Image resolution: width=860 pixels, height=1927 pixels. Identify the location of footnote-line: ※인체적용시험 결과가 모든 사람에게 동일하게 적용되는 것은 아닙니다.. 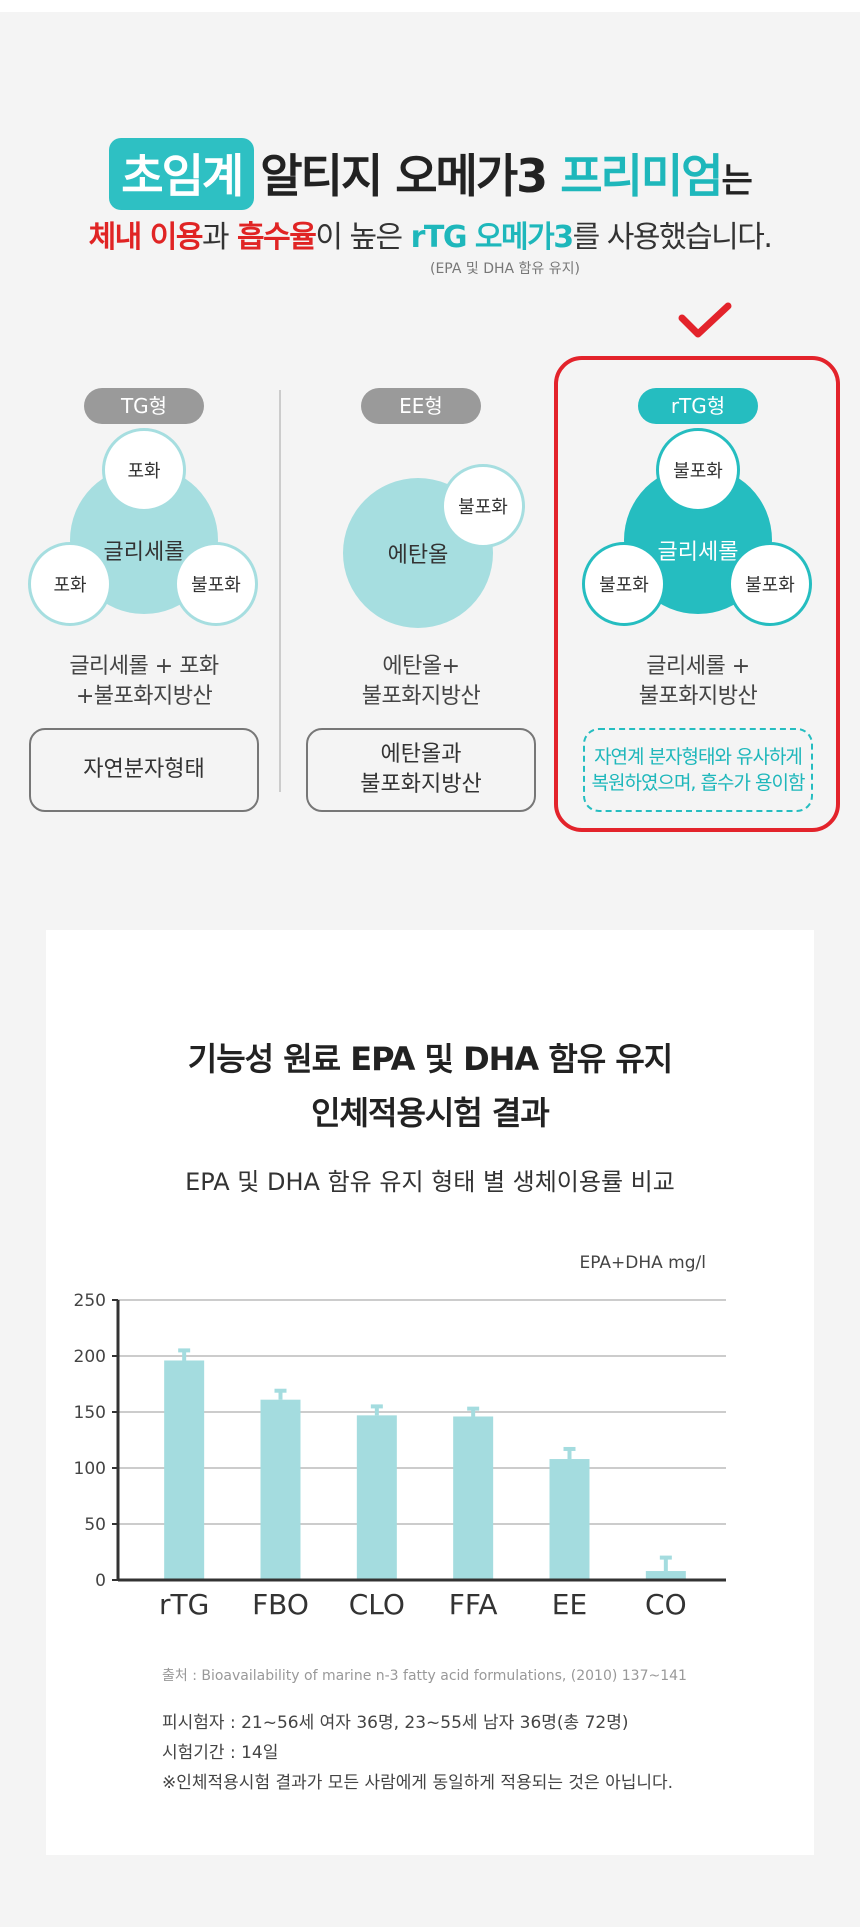
(418, 1783).